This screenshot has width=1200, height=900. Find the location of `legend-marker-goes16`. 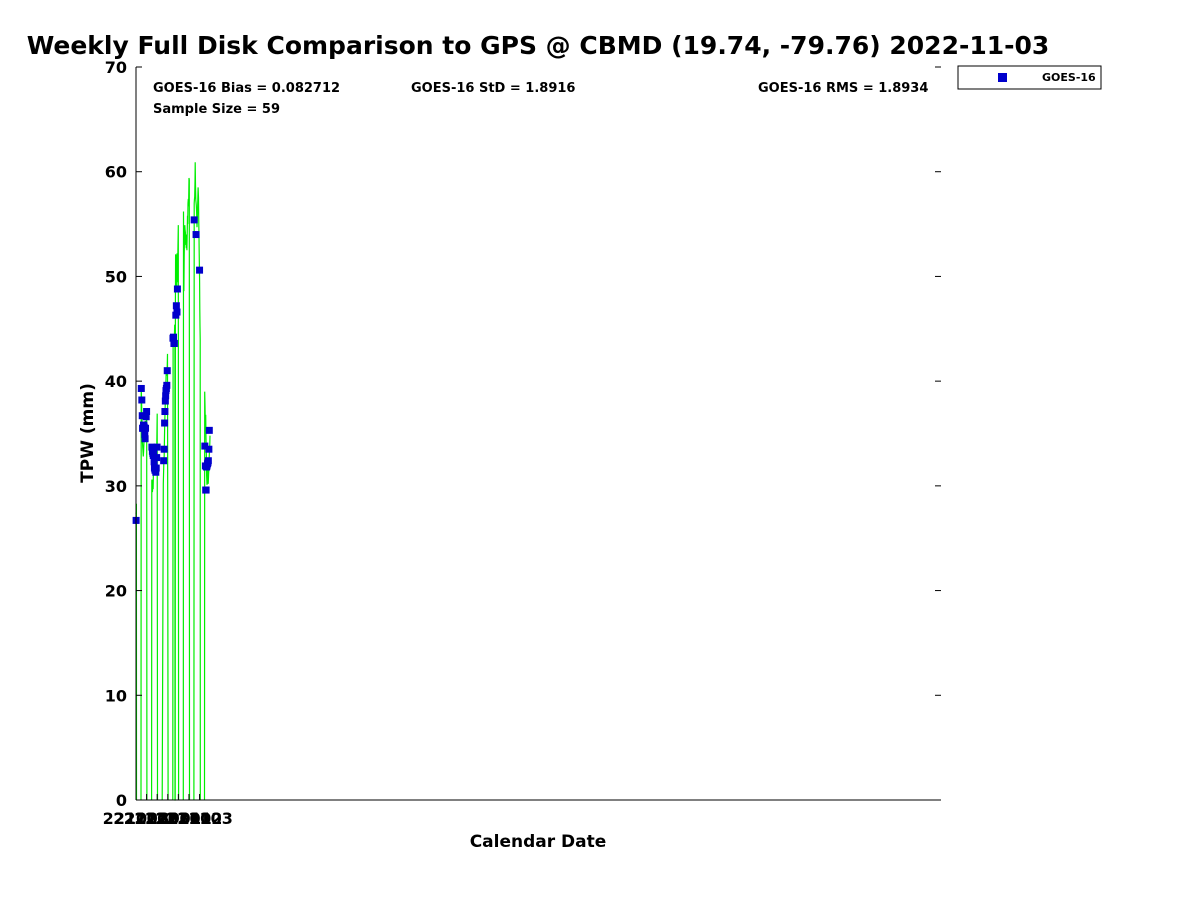

legend-marker-goes16 is located at coordinates (1002, 77).